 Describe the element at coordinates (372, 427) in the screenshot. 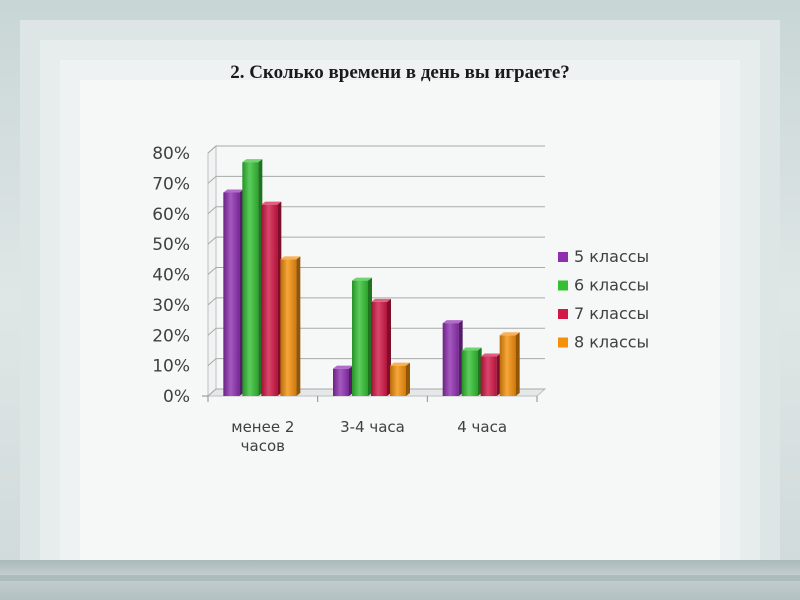

I see `x-tick-label: 3-4 часа` at that location.